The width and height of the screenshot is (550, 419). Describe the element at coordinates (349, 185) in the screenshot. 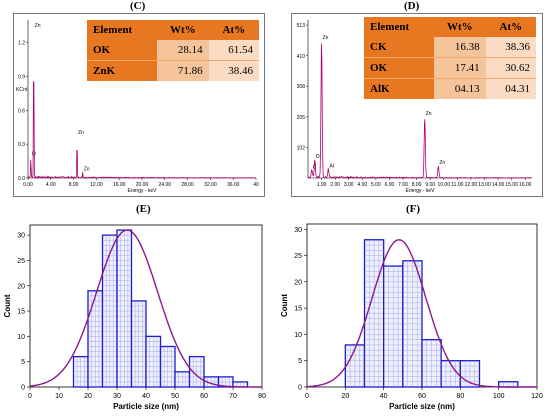

I see `x-tick-label: 3.00` at that location.